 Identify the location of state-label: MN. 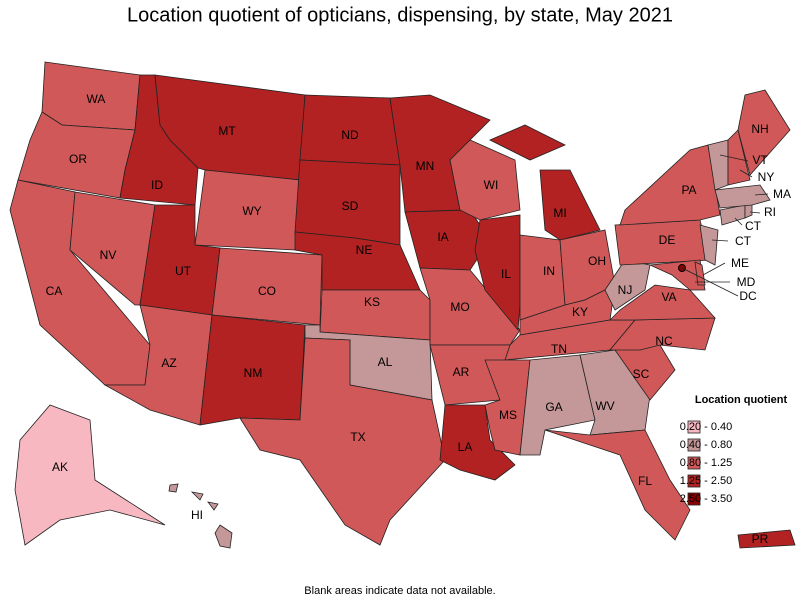
(425, 166).